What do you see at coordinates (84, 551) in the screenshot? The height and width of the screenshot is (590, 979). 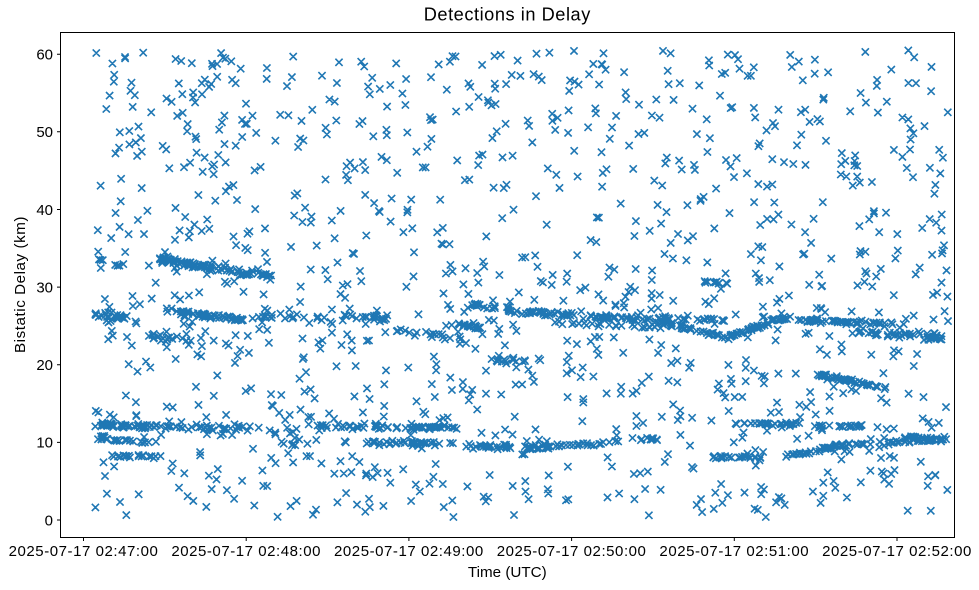 I see `svg-text: 2025-07-17 02:47:00` at bounding box center [84, 551].